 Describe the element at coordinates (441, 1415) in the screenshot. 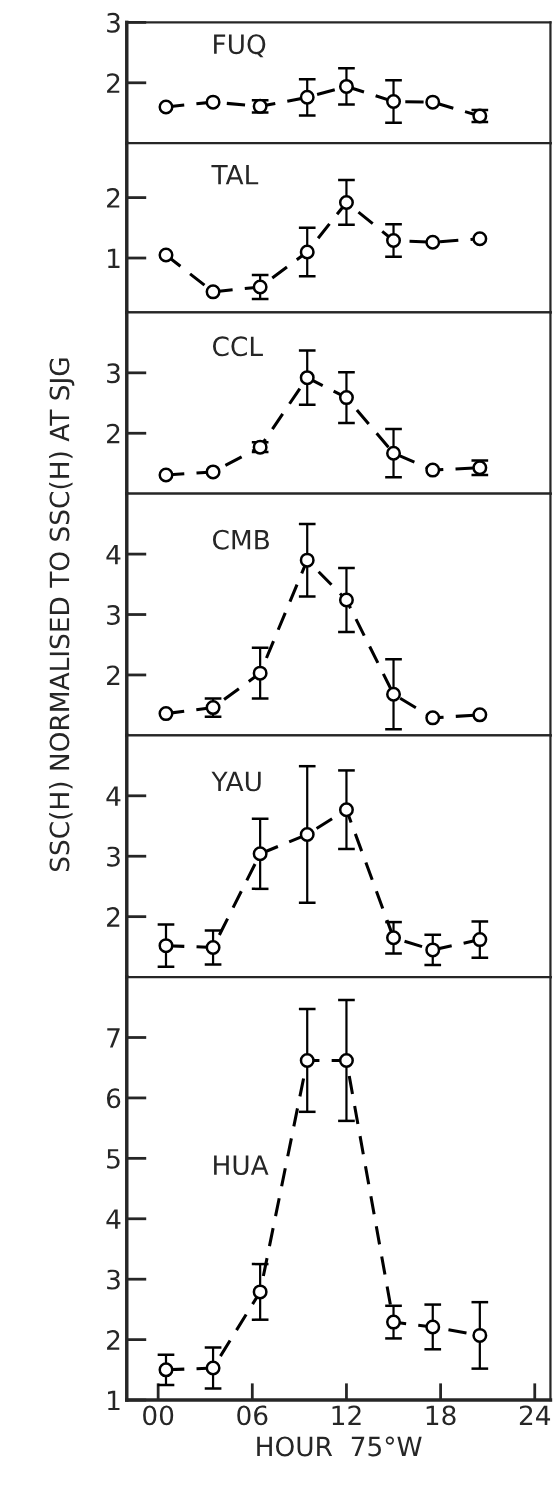

I see `x-tick-label: 18` at that location.